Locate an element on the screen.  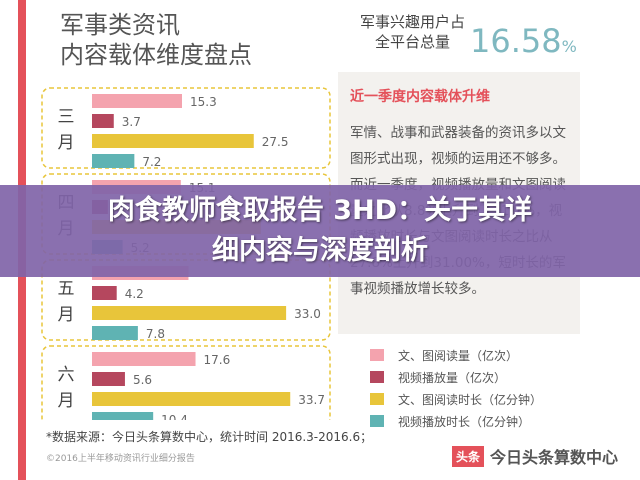
logo: 头条 今日头条算数中心 is located at coordinates (535, 456).